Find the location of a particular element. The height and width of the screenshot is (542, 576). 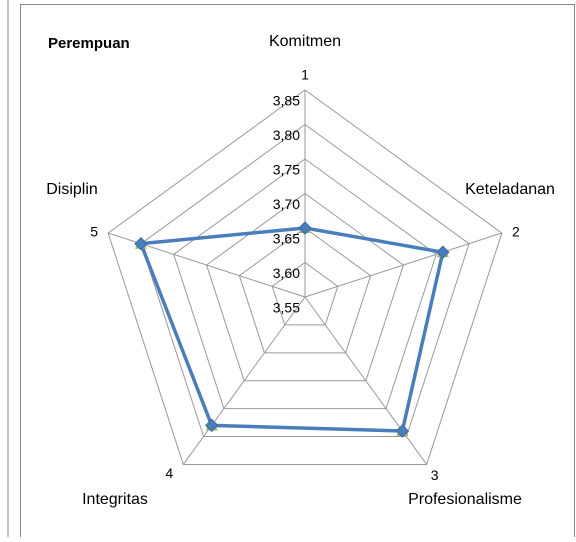

chart-title: Perempuan is located at coordinates (89, 43).